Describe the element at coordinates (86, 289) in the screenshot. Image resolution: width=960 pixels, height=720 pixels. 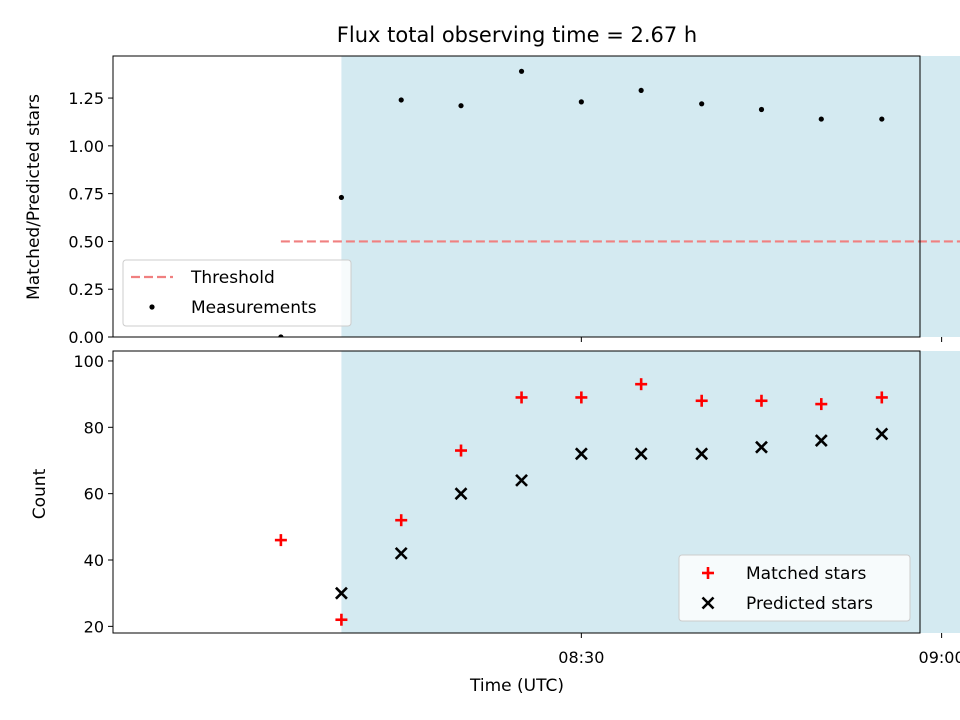
I see `top-y-tick-label: 0.25` at that location.